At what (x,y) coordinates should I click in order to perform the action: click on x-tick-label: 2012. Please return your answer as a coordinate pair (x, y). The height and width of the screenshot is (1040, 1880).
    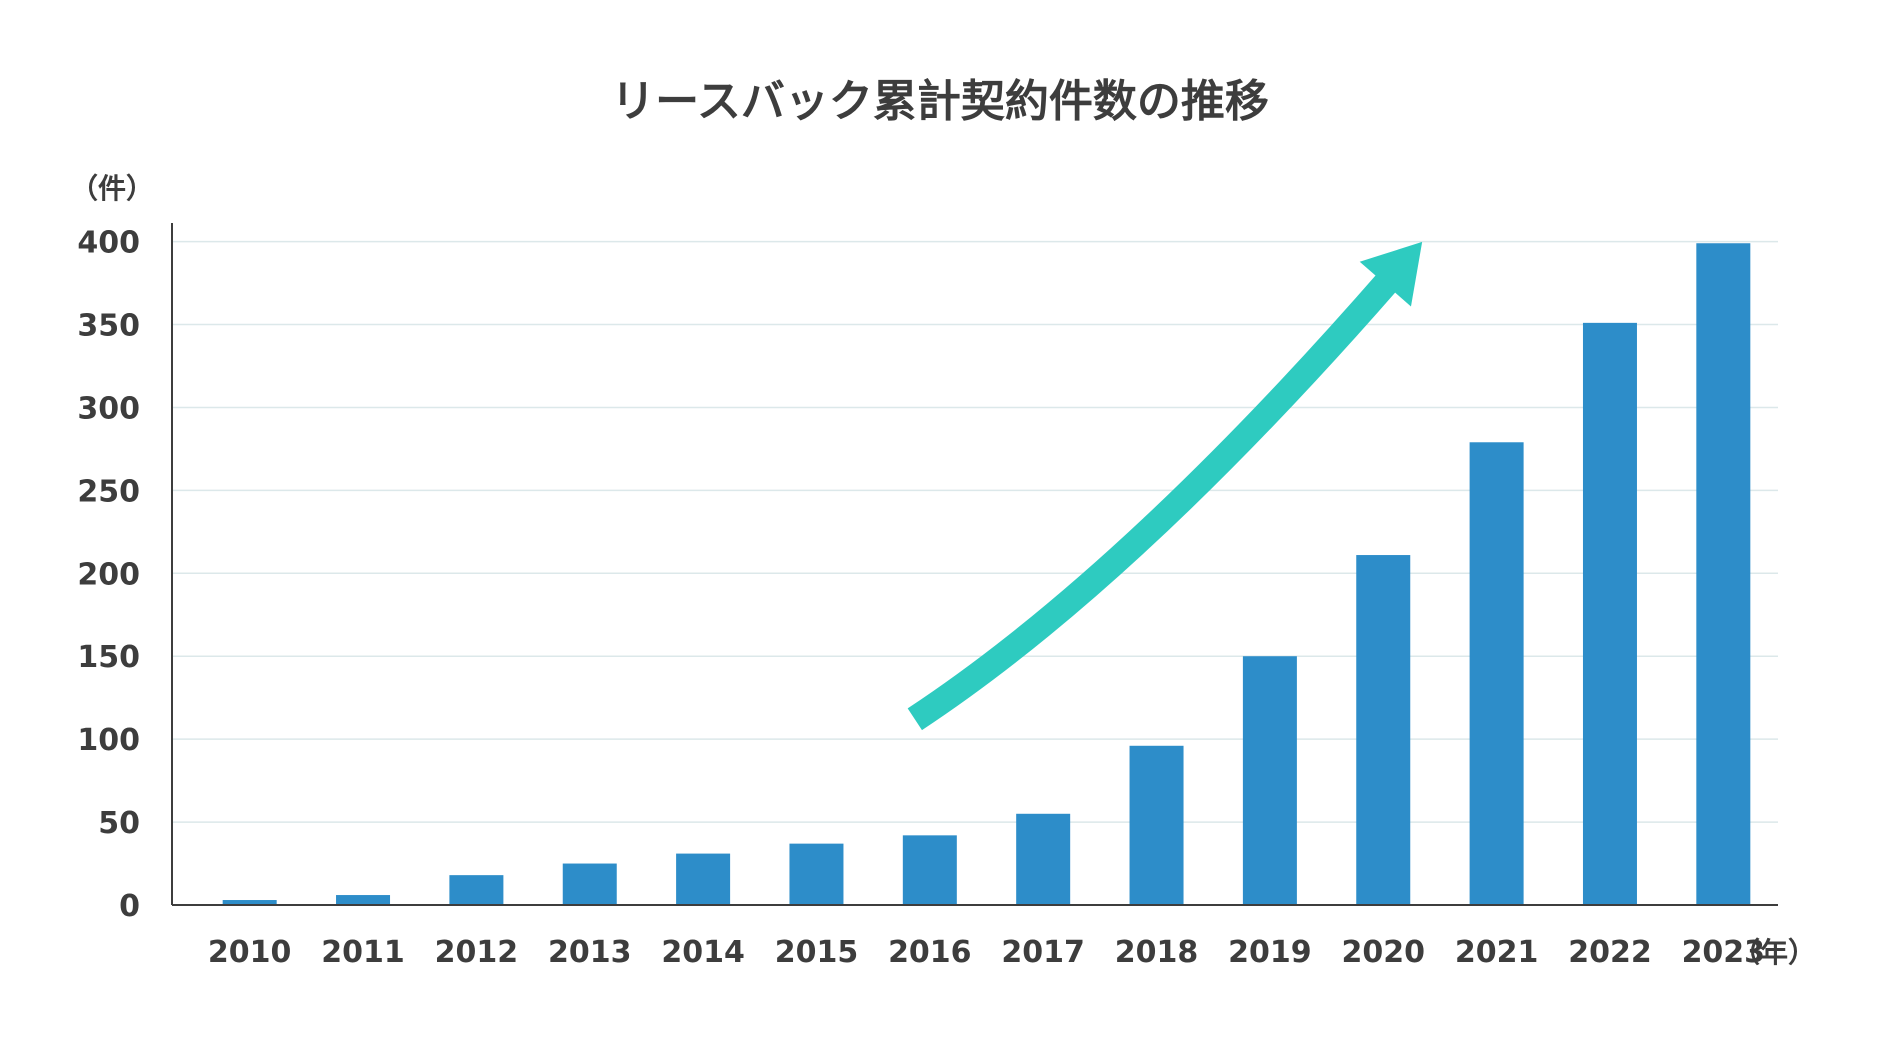
    Looking at the image, I should click on (477, 952).